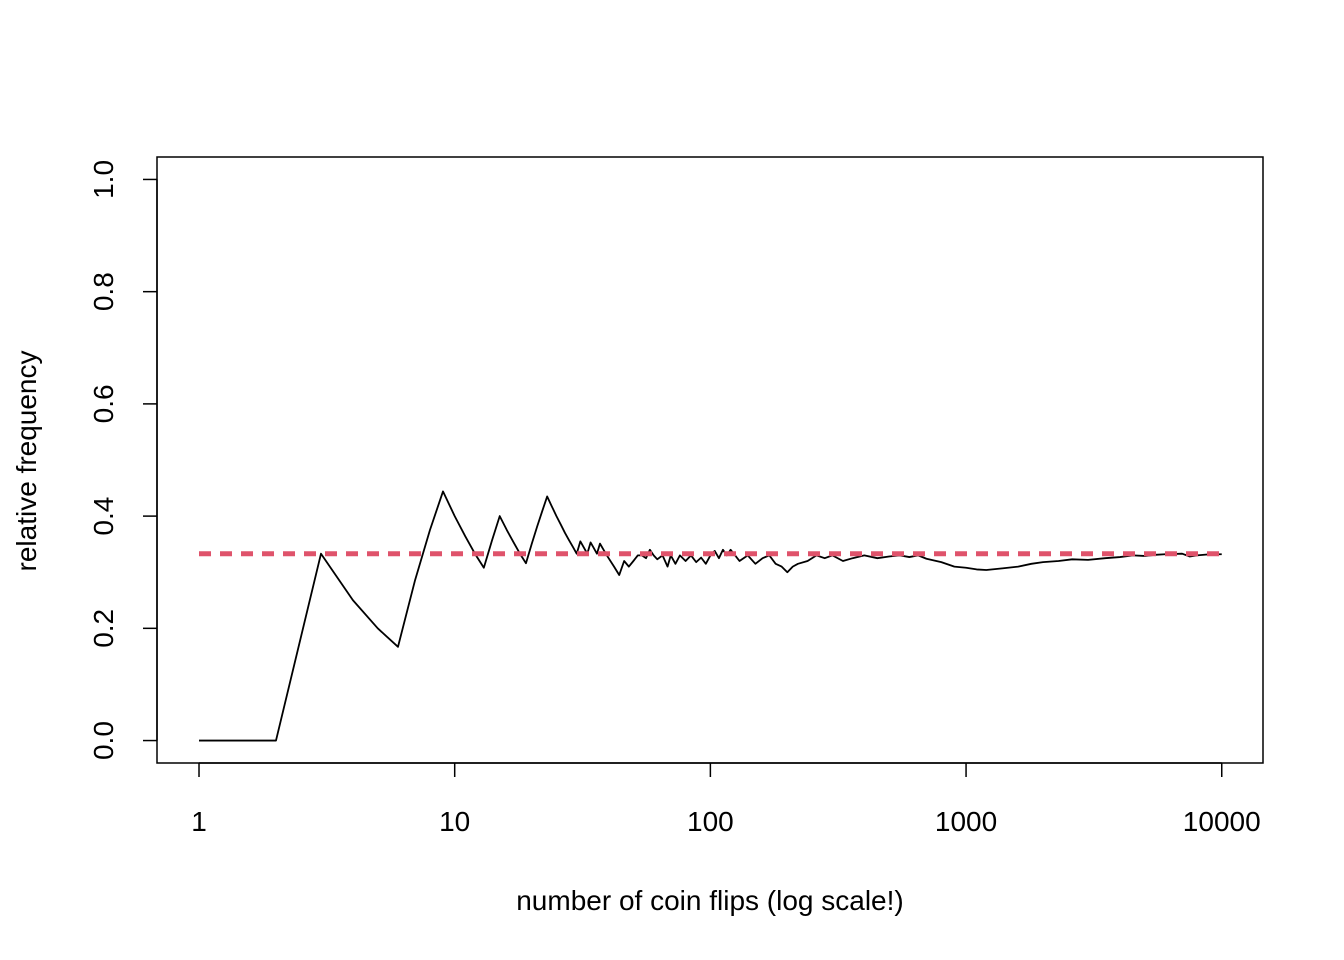 The image size is (1344, 960). I want to click on y-tick-label: 0.2, so click(103, 628).